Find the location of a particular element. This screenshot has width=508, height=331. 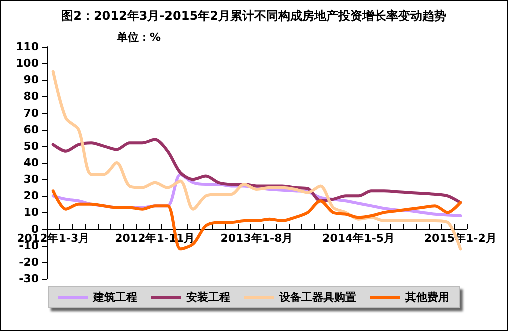

y-tick-label: 20 is located at coordinates (32, 196).